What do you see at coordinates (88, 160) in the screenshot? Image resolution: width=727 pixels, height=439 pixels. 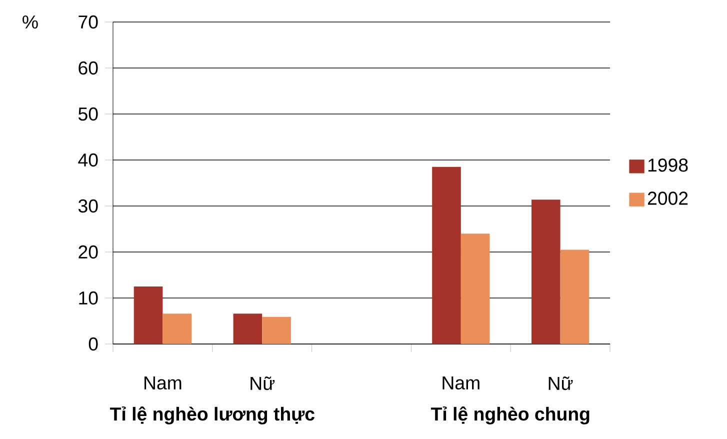 I see `y-tick-label: 40` at bounding box center [88, 160].